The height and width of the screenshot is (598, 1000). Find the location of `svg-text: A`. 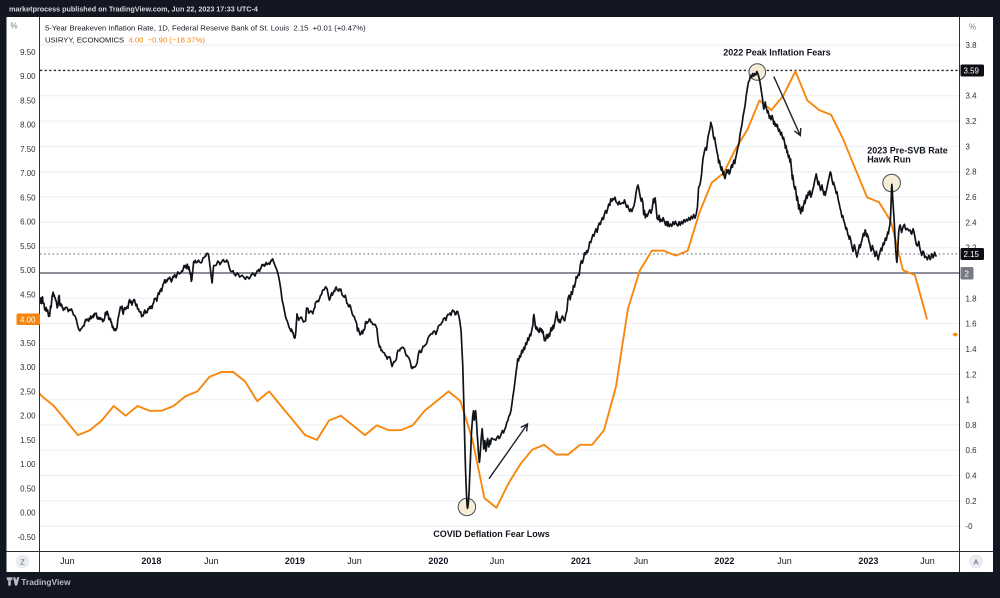

svg-text: A is located at coordinates (975, 562).